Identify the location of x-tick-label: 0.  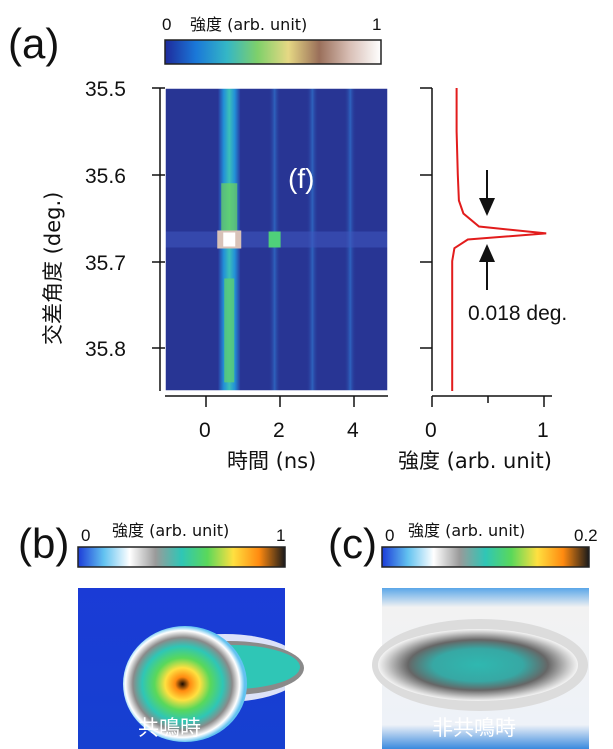
(205, 430).